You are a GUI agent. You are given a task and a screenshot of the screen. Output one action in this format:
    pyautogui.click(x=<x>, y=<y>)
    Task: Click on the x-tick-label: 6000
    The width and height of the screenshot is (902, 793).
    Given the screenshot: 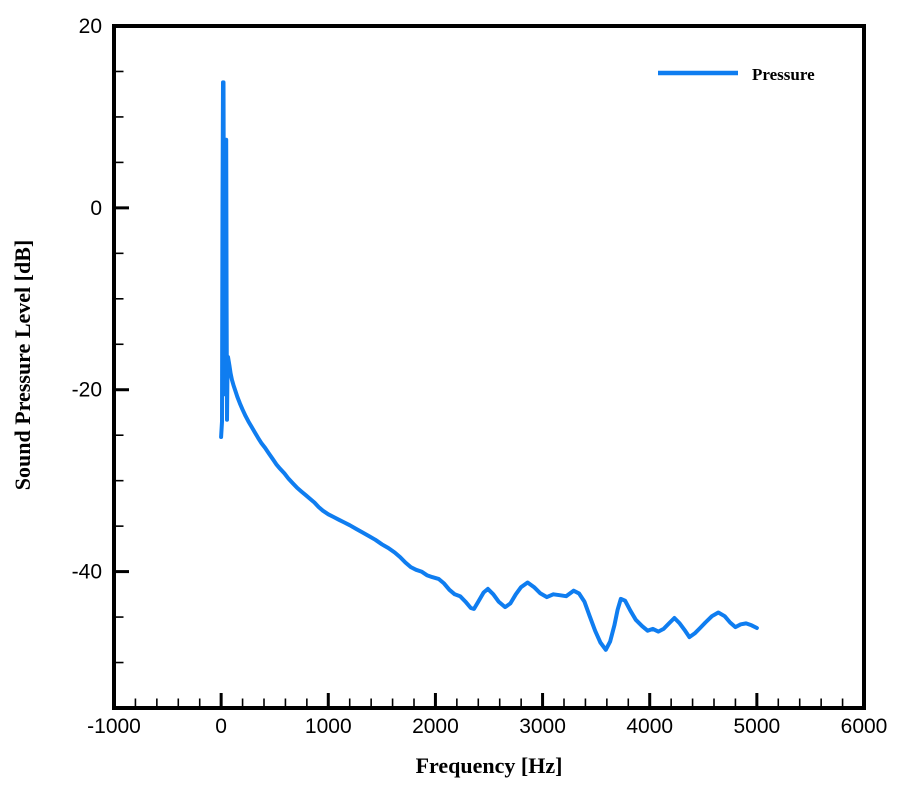 What is the action you would take?
    pyautogui.click(x=864, y=726)
    